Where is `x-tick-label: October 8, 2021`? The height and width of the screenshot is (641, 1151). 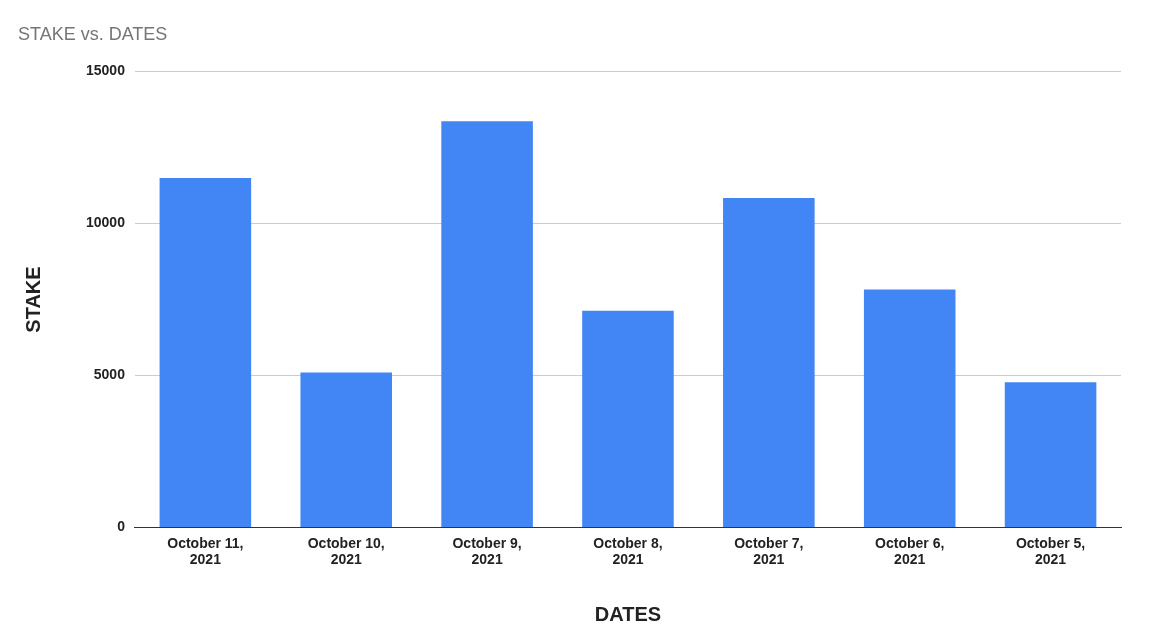 x-tick-label: October 8, 2021 is located at coordinates (628, 551).